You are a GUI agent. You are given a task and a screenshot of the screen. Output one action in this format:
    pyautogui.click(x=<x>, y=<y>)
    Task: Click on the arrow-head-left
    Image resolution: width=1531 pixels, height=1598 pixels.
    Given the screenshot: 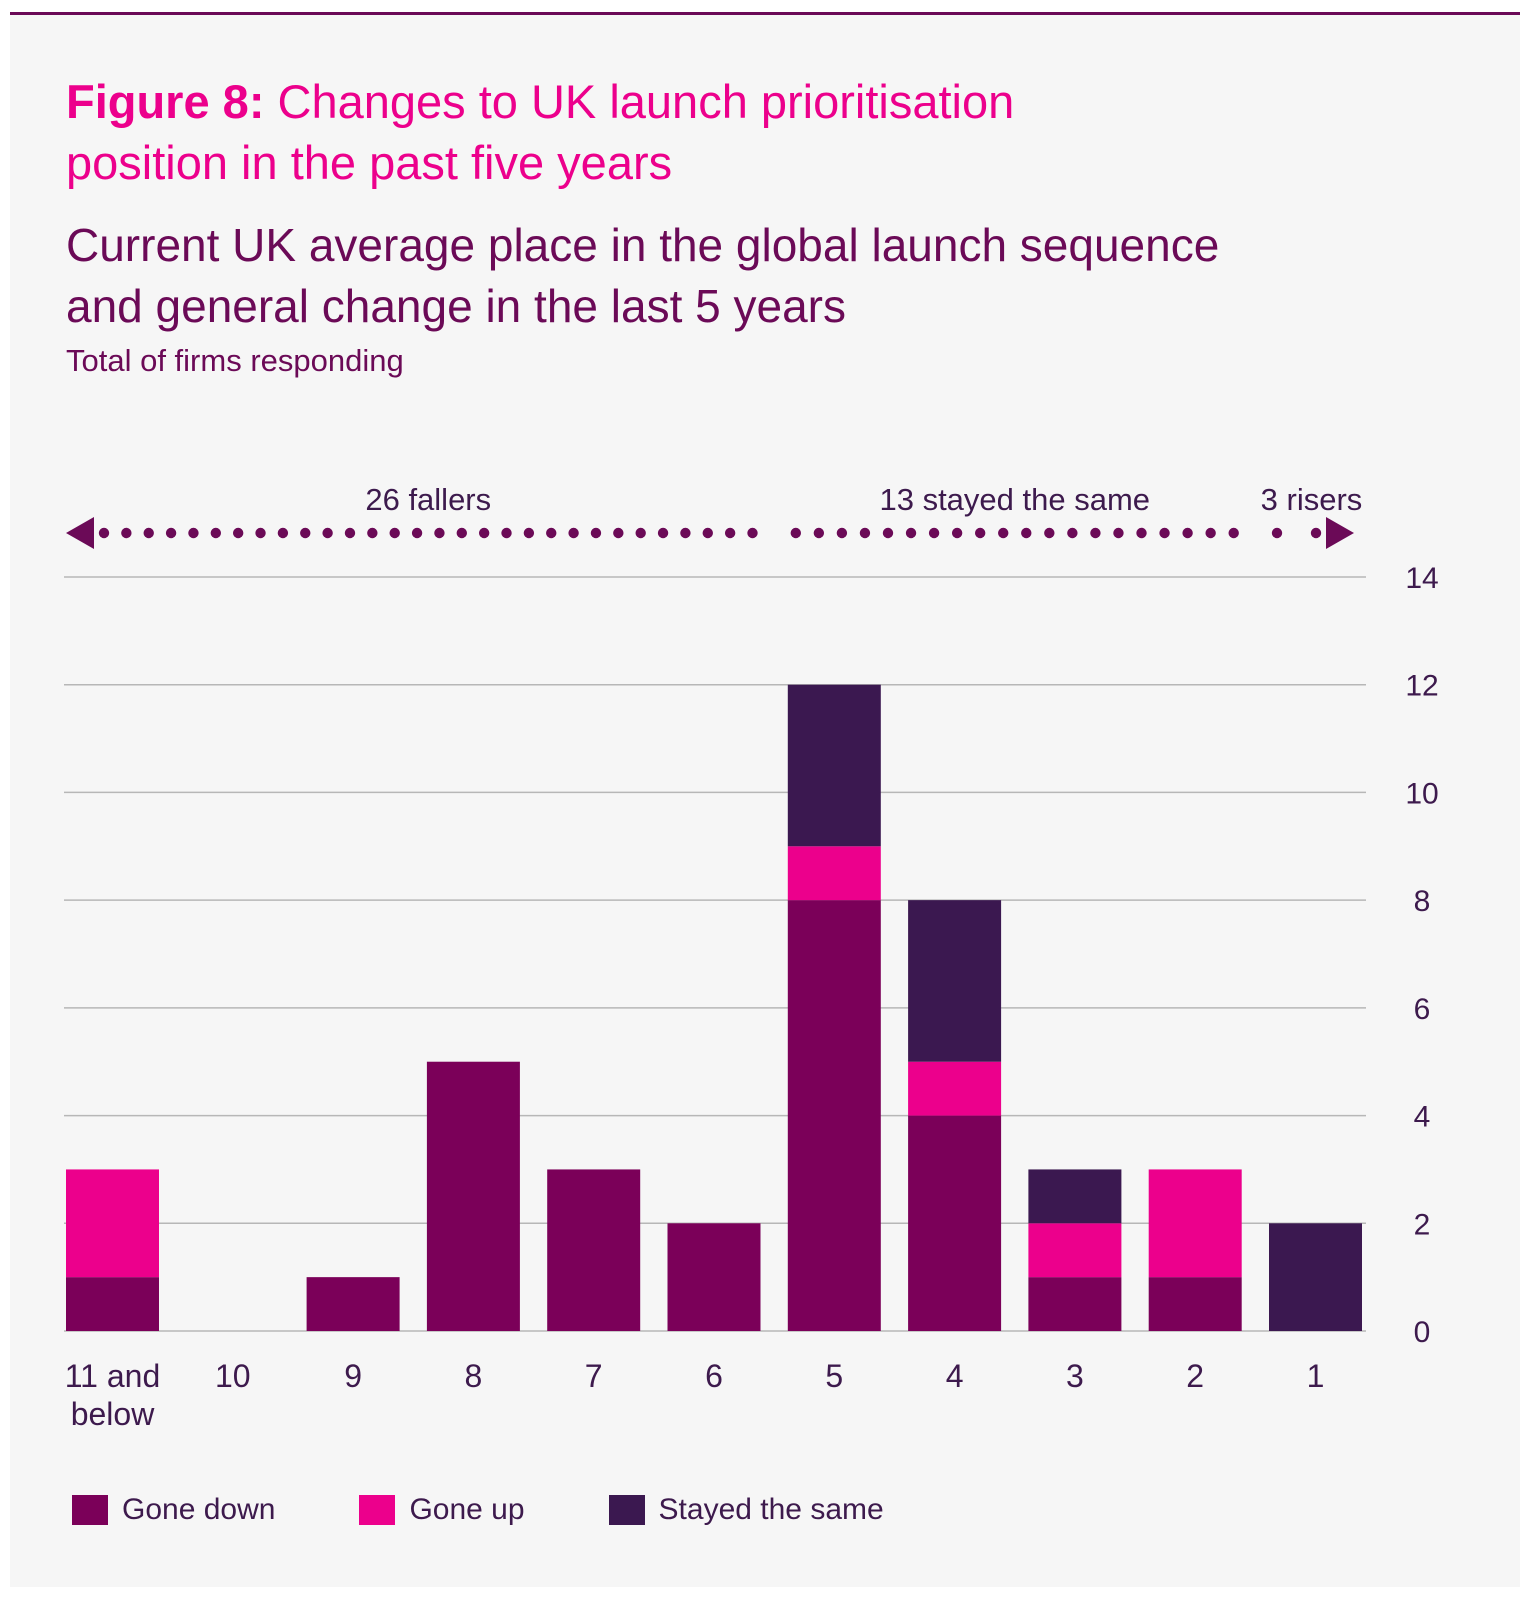 What is the action you would take?
    pyautogui.click(x=80, y=533)
    